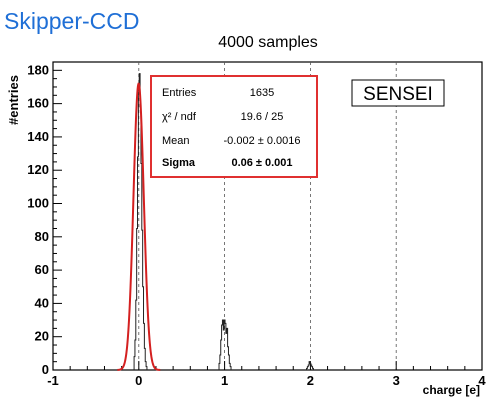 This screenshot has height=403, width=491. What do you see at coordinates (179, 117) in the screenshot?
I see `stats-row-chi2-label: χ² / ndf` at bounding box center [179, 117].